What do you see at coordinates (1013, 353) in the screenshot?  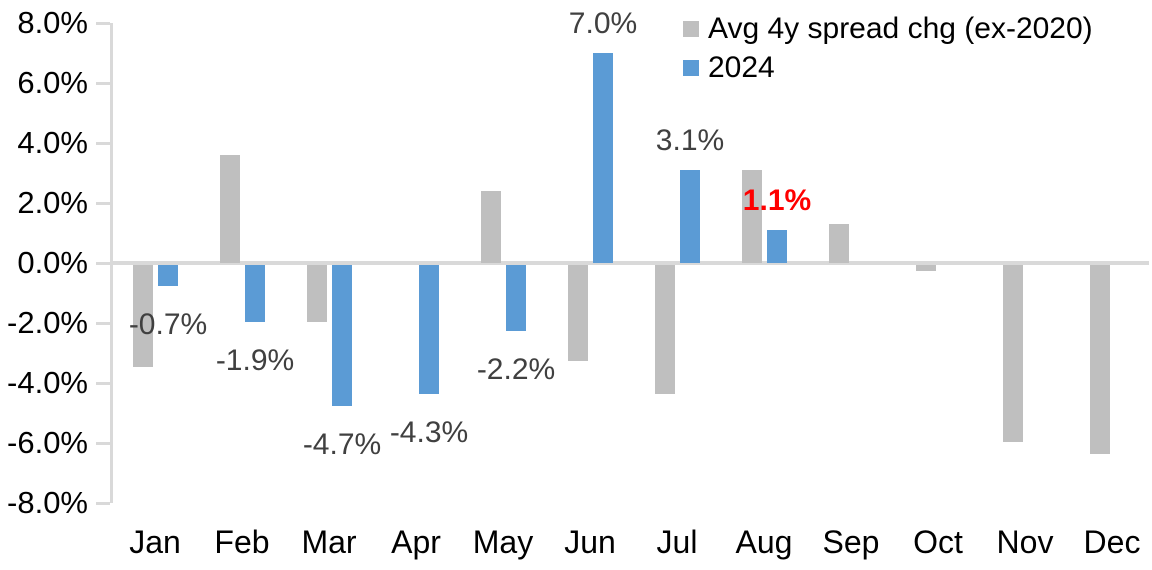 I see `bar-avg-nov` at bounding box center [1013, 353].